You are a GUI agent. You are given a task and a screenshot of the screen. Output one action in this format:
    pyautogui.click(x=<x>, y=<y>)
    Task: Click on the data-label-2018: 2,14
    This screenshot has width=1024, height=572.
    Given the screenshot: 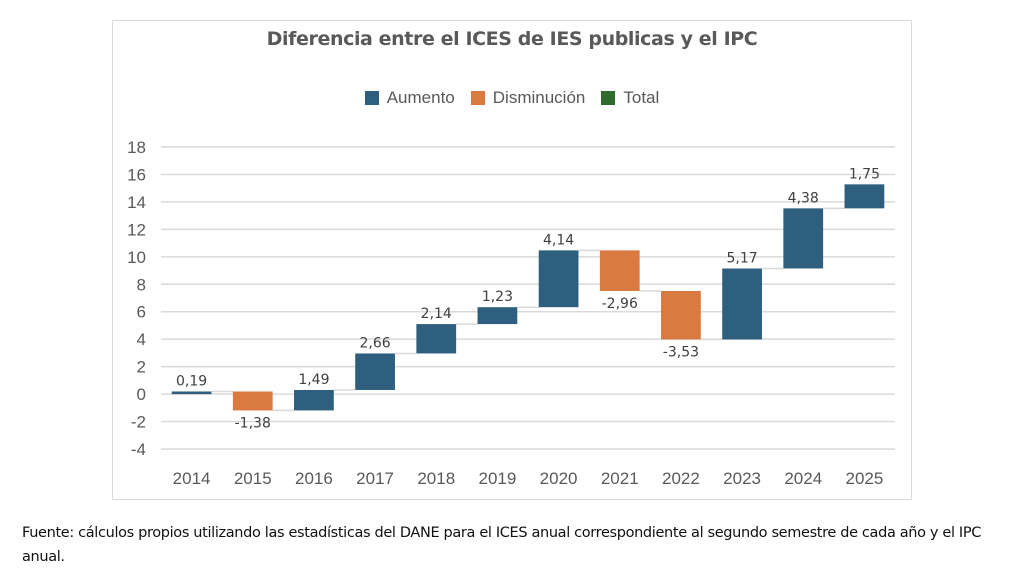 What is the action you would take?
    pyautogui.click(x=436, y=314)
    